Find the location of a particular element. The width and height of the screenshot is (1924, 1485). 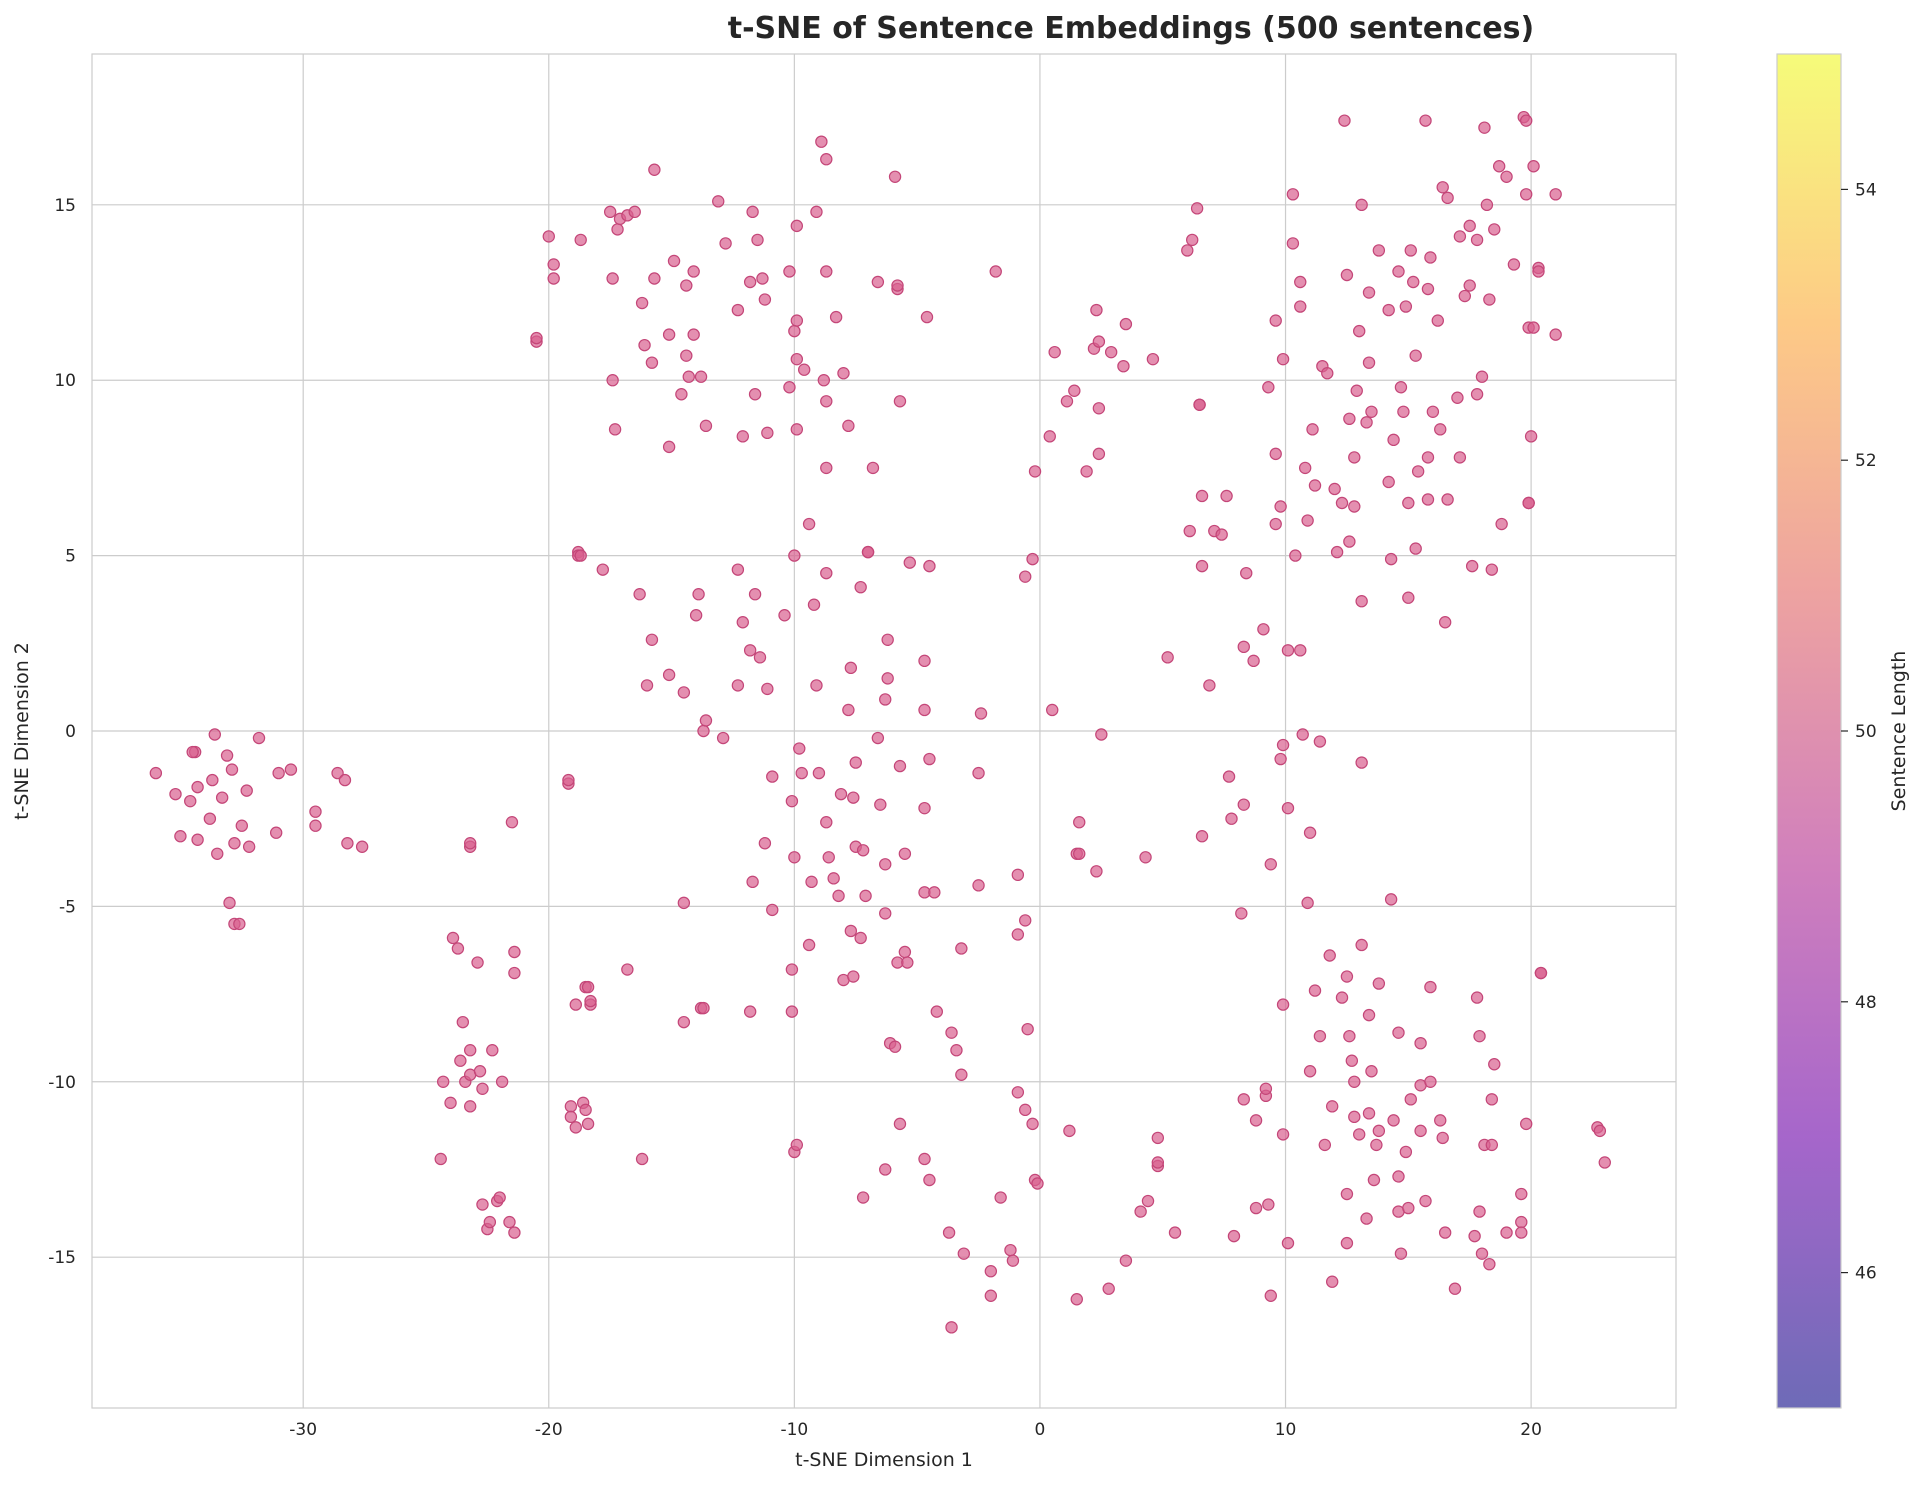

colorbar-tick-label: 46 is located at coordinates (1866, 1274).